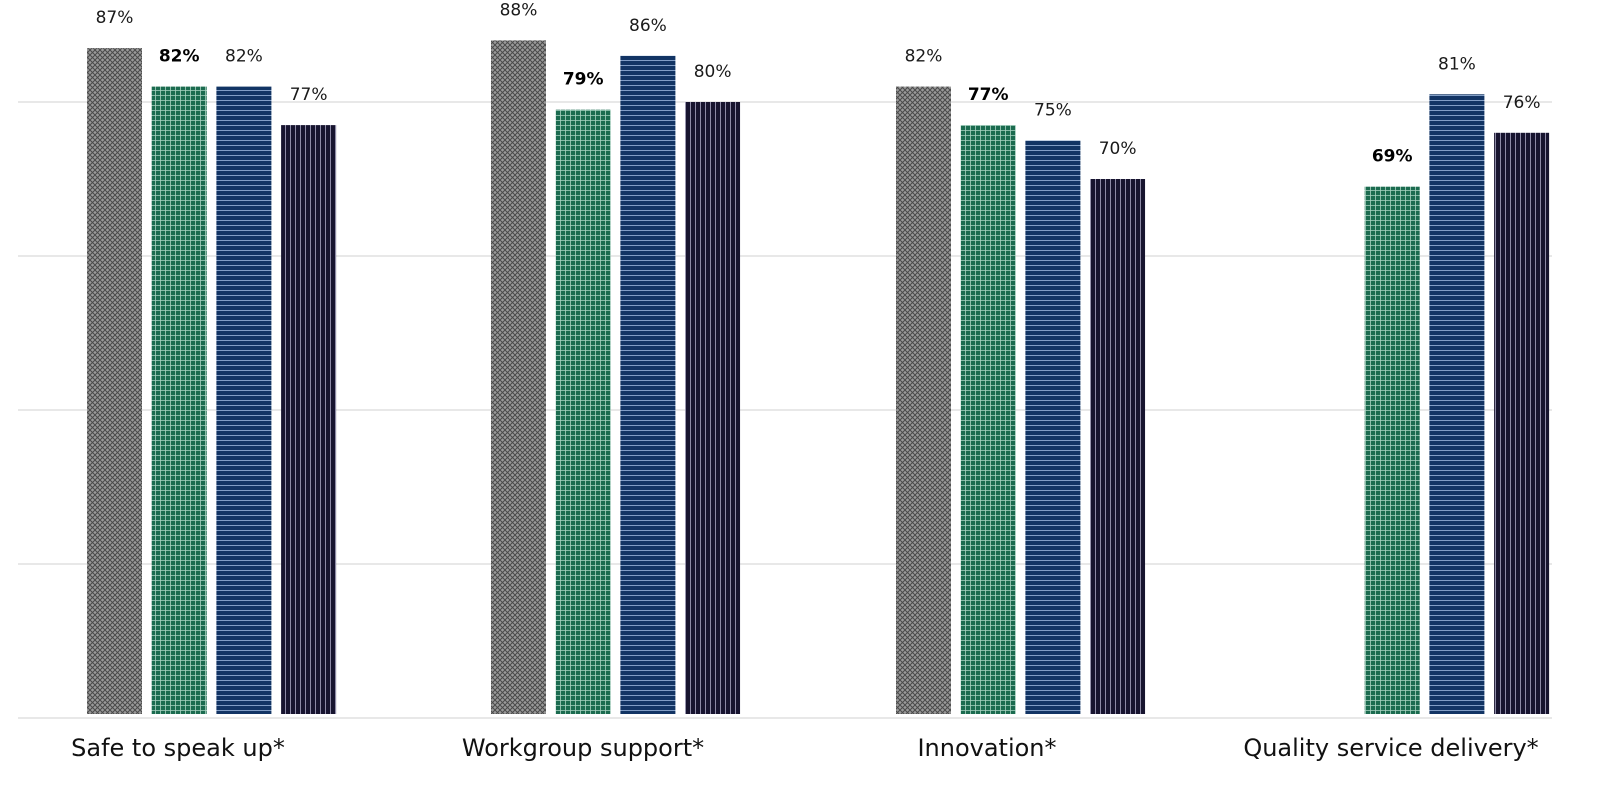 The width and height of the screenshot is (1609, 786). What do you see at coordinates (244, 400) in the screenshot?
I see `bar-c0-s2` at bounding box center [244, 400].